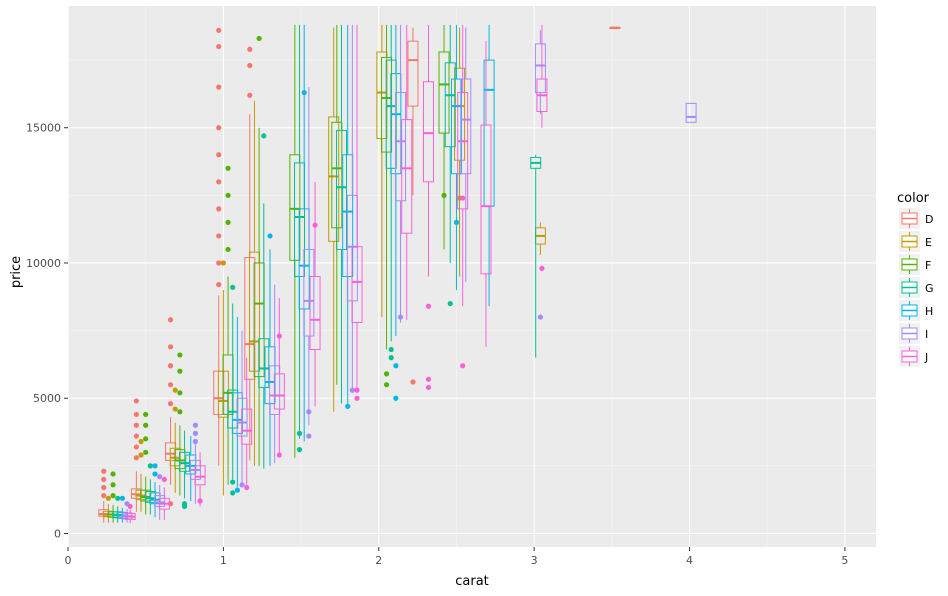 Image resolution: width=948 pixels, height=596 pixels. What do you see at coordinates (926, 357) in the screenshot?
I see `legend-label: J` at bounding box center [926, 357].